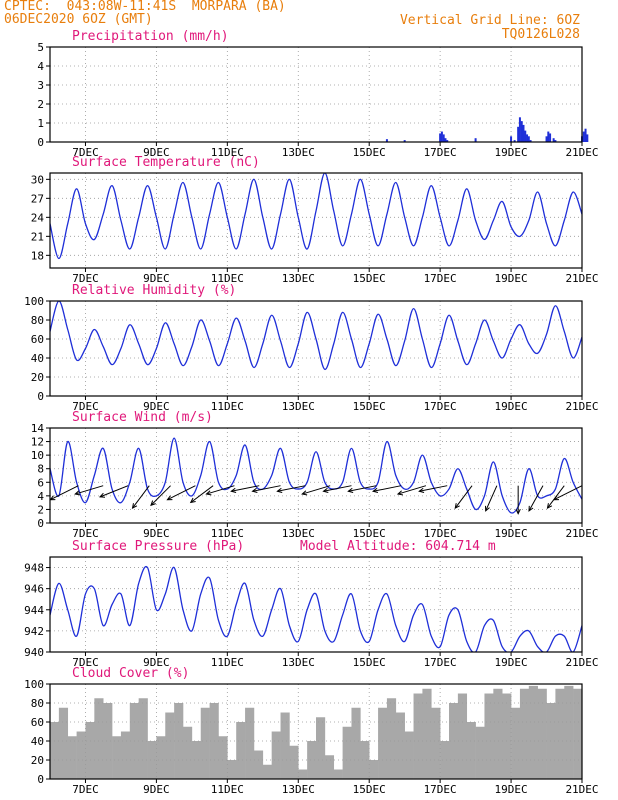  Describe the element at coordinates (40, 47) in the screenshot. I see `y-tick-label: 5` at that location.